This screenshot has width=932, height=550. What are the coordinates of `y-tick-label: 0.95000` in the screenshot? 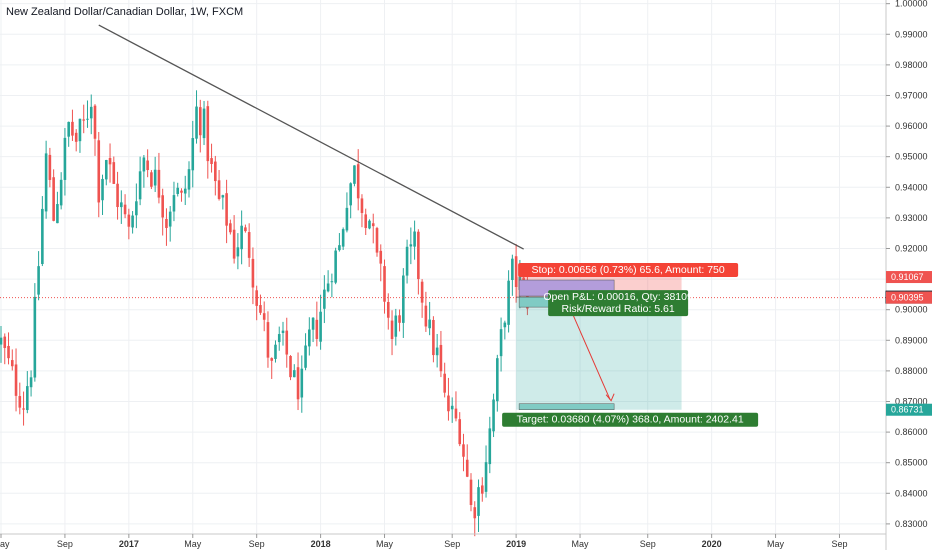 It's located at (911, 157).